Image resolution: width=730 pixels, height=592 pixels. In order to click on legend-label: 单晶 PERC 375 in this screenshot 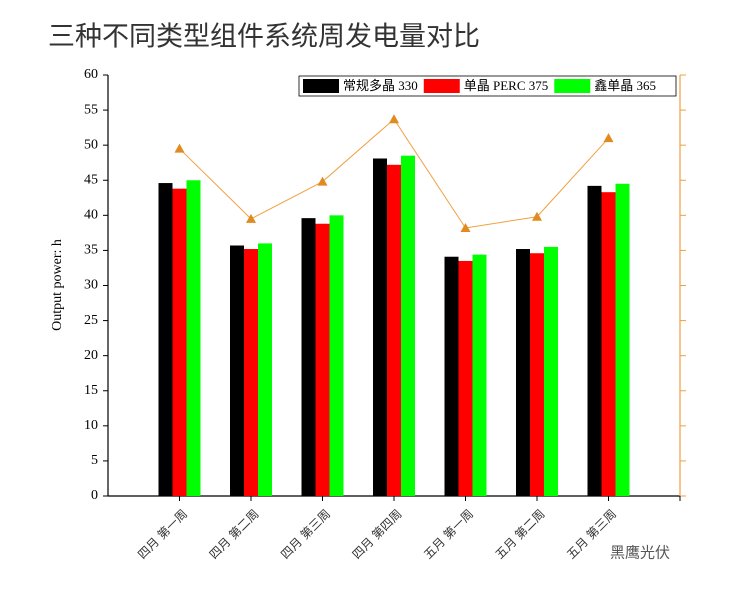, I will do `click(506, 85)`.